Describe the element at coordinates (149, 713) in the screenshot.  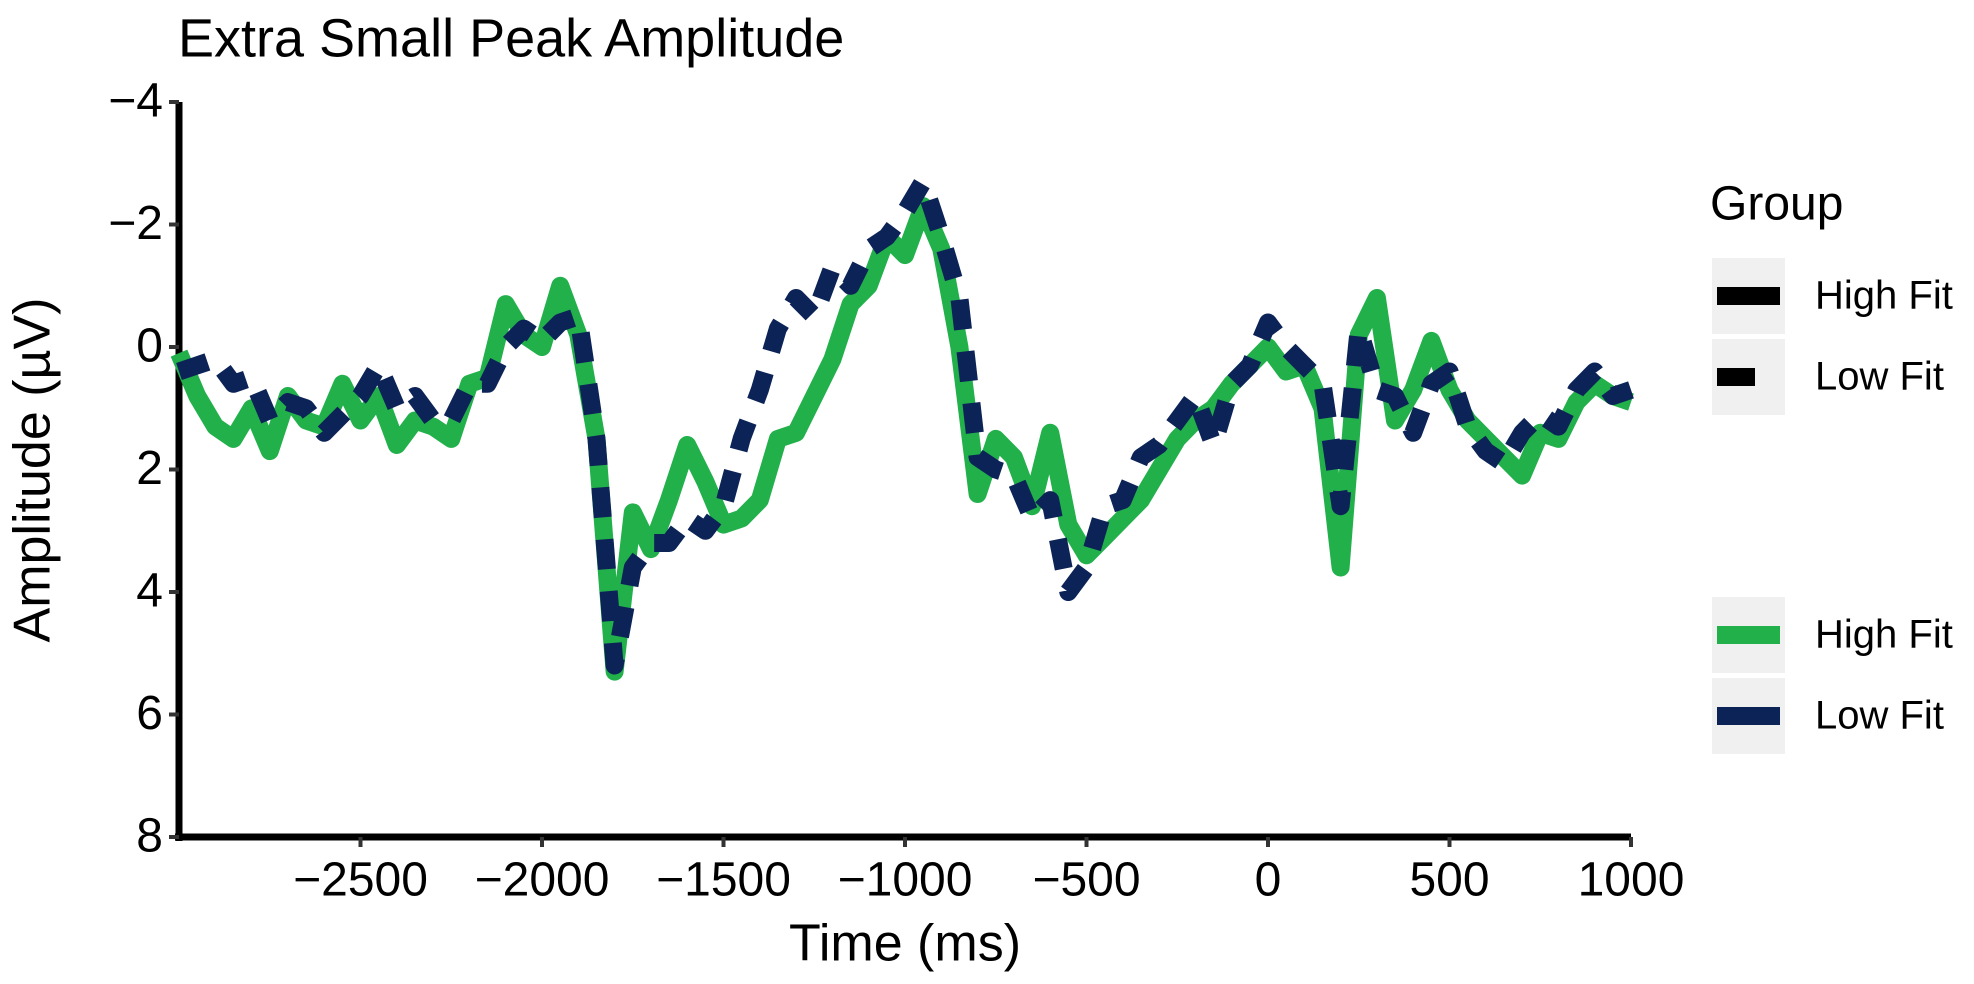
I see `y-tick-label: 6` at that location.